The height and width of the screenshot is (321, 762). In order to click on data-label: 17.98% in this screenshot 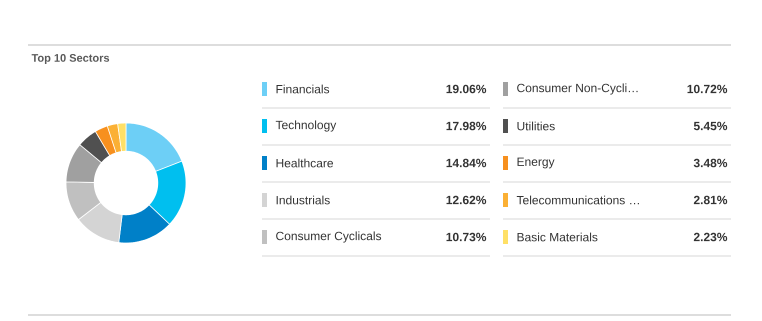, I will do `click(466, 126)`.